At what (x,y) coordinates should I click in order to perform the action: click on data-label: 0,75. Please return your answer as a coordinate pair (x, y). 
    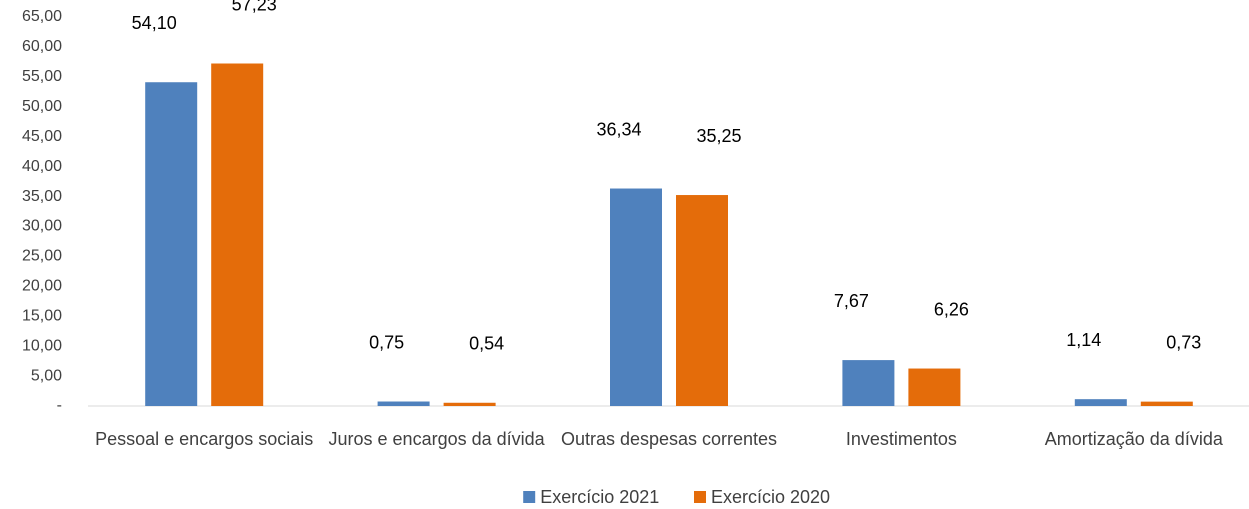
    Looking at the image, I should click on (386, 342).